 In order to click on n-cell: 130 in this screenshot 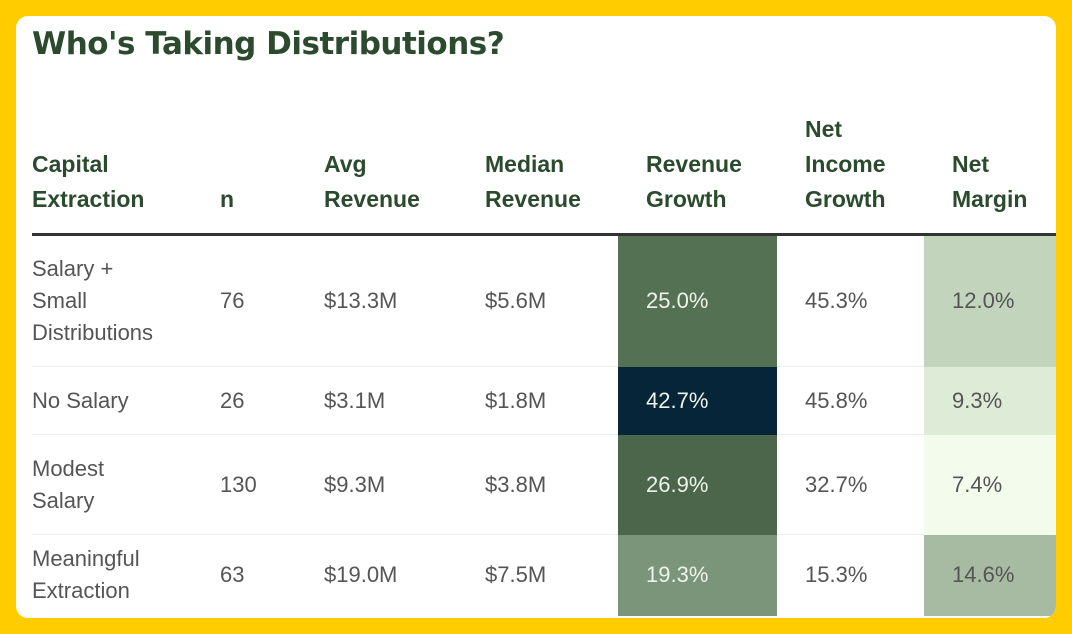, I will do `click(272, 484)`.